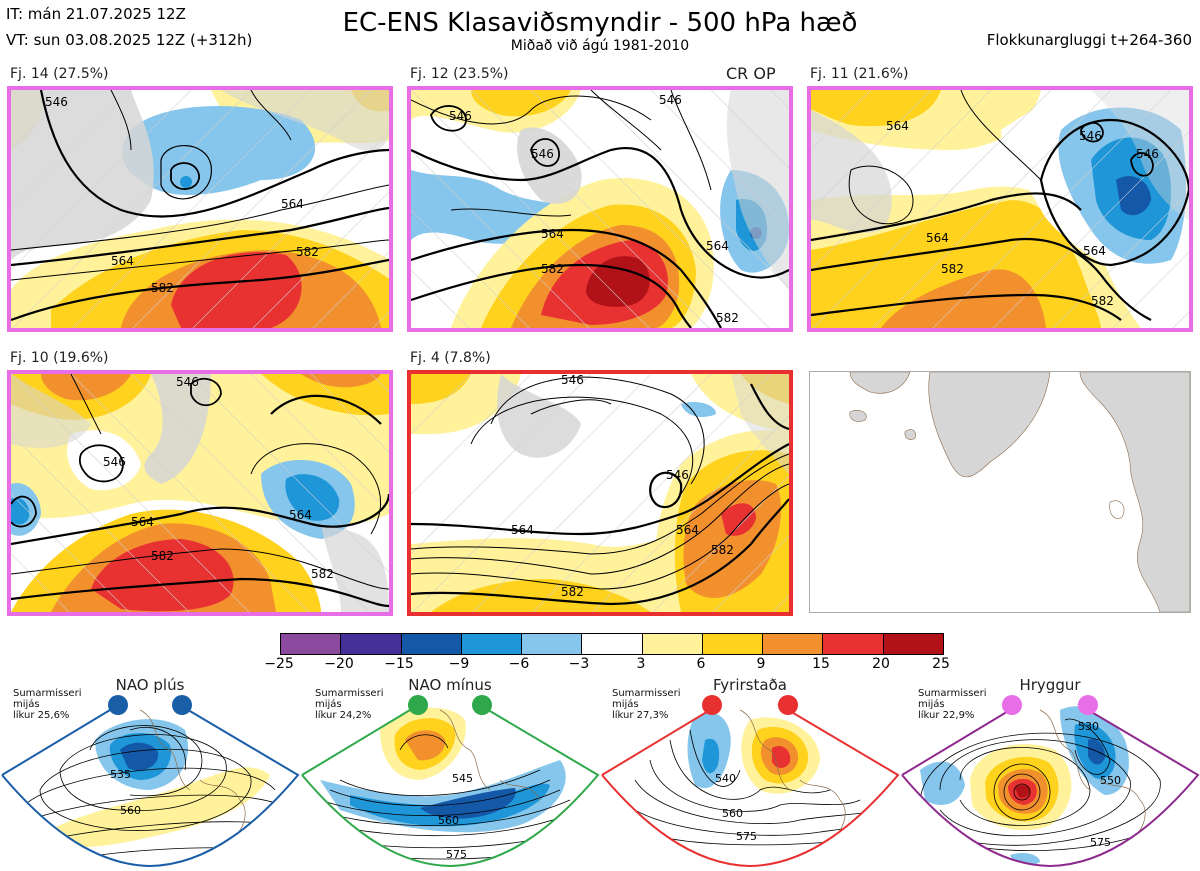  Describe the element at coordinates (59, 358) in the screenshot. I see `panel-label: Fj. 10 (19.6%)` at that location.